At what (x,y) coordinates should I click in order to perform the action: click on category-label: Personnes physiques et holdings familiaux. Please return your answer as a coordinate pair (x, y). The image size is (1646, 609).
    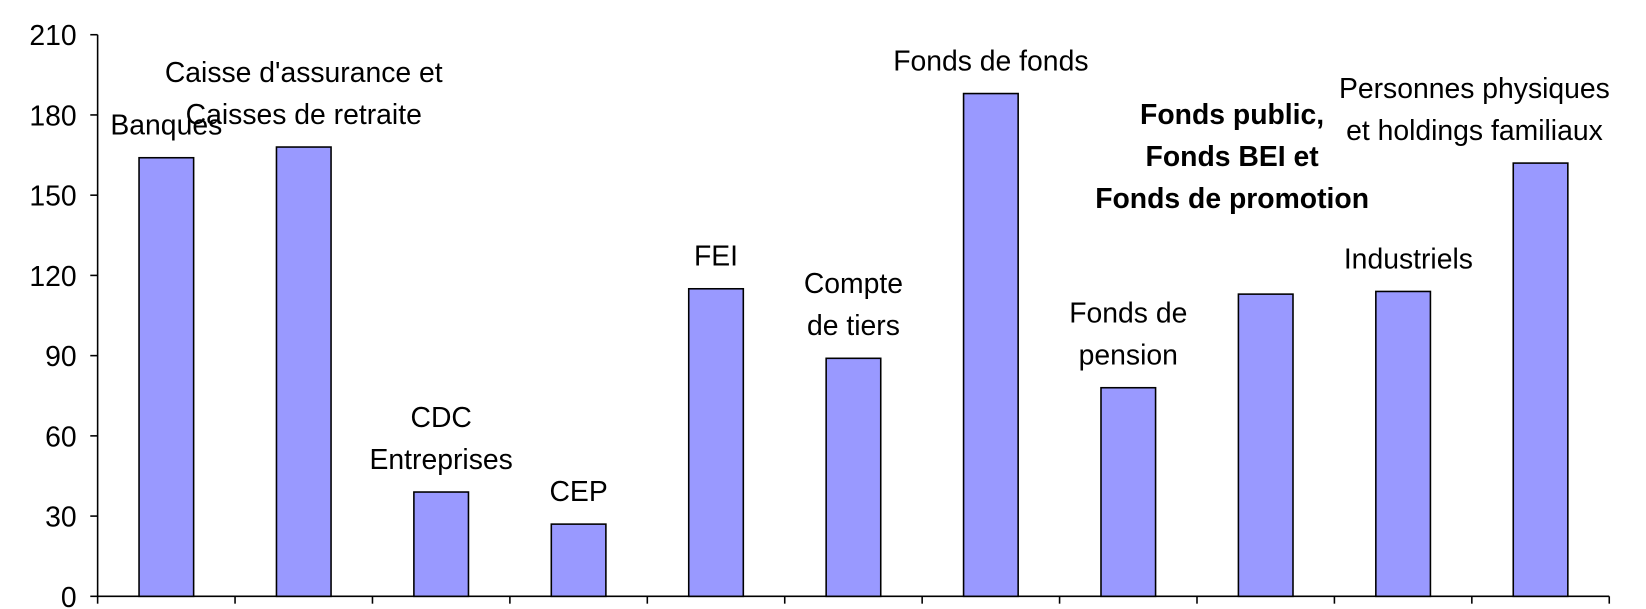
    Looking at the image, I should click on (1474, 110).